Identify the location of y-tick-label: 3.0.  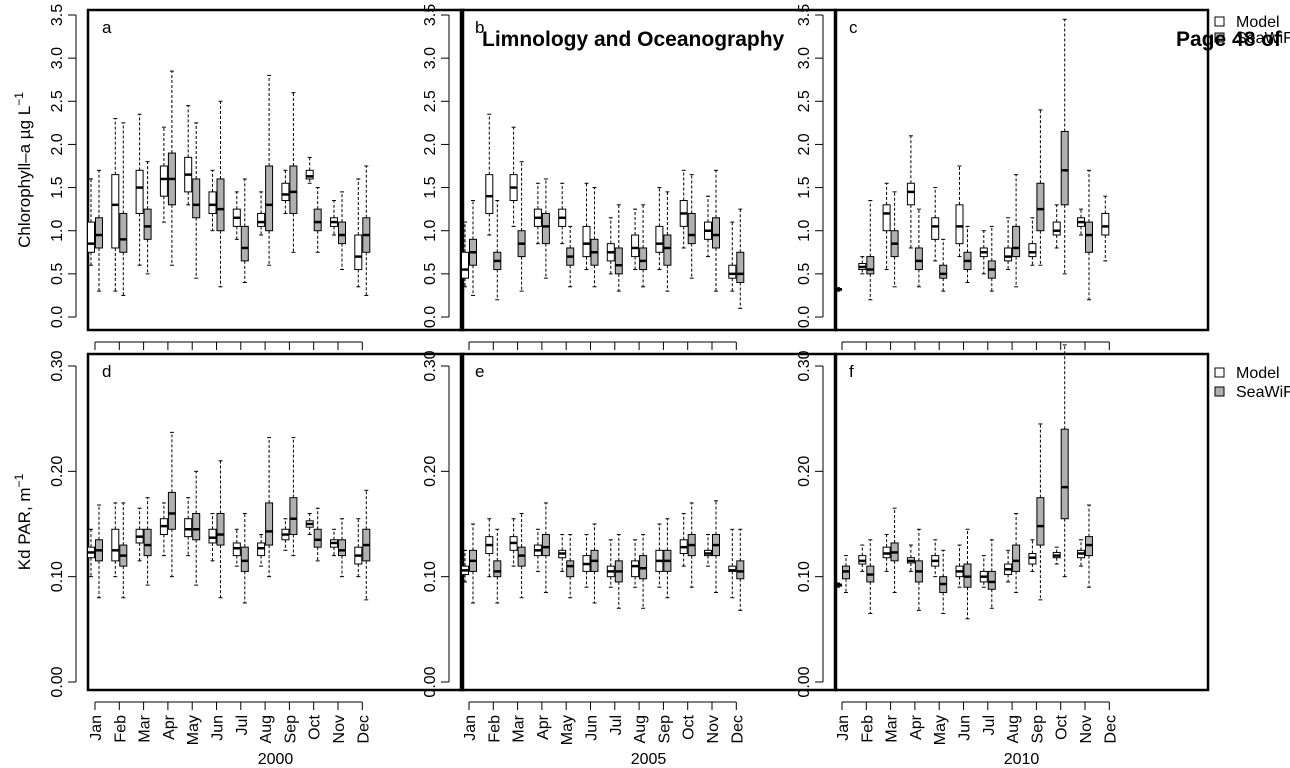
(57, 58).